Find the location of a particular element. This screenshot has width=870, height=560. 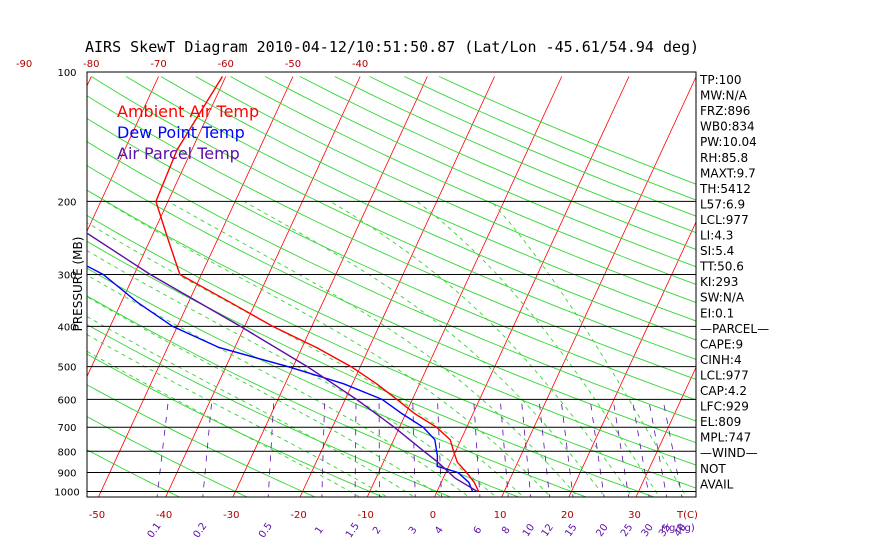

stability-index: TH:5412 is located at coordinates (725, 189).